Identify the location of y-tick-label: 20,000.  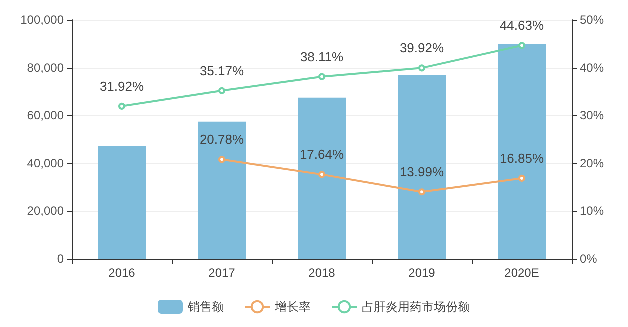
(45, 211).